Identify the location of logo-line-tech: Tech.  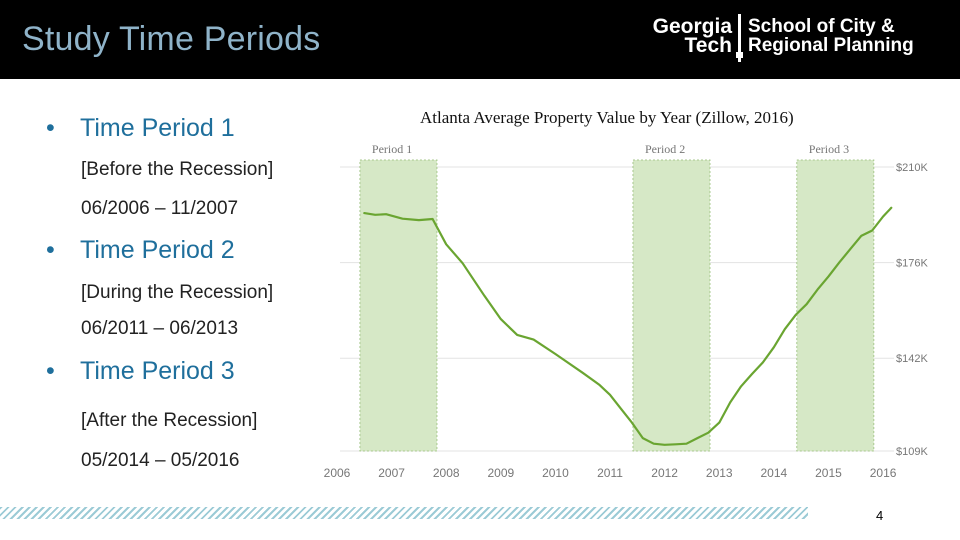
(708, 45).